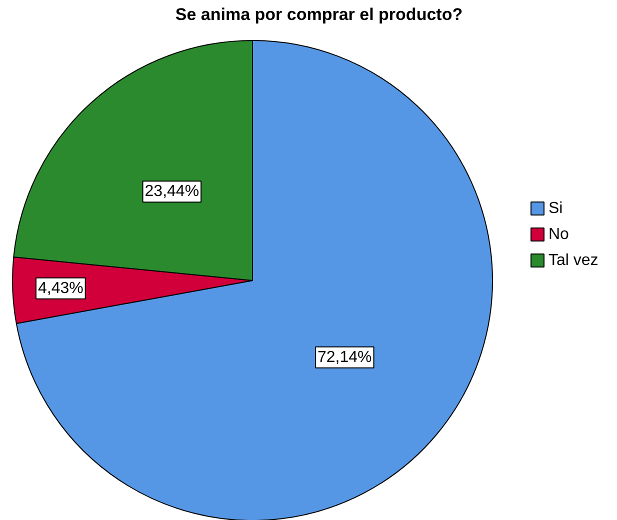  Describe the element at coordinates (555, 208) in the screenshot. I see `legend-label: Si` at that location.